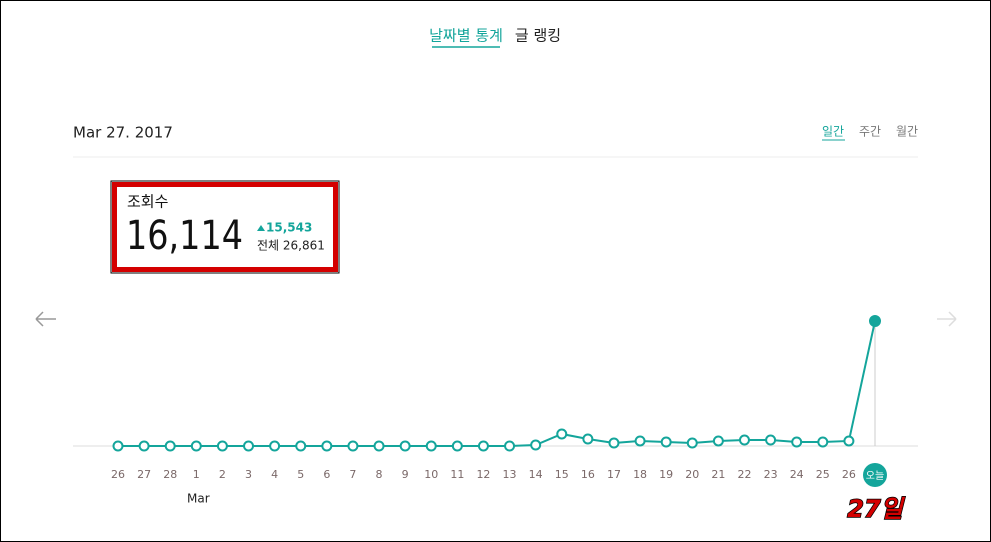  Describe the element at coordinates (144, 474) in the screenshot. I see `x-tick-label: 27` at that location.